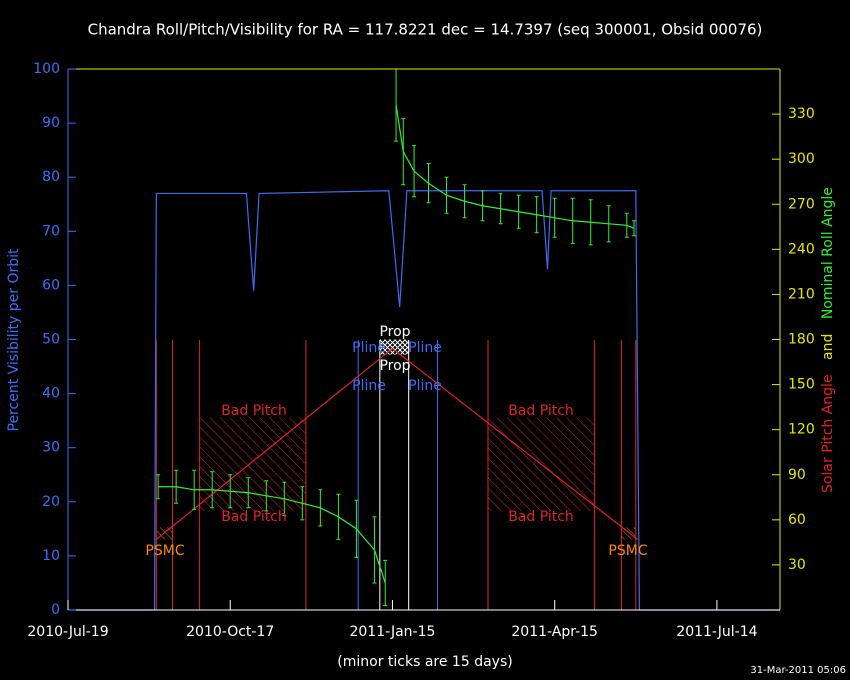  I want to click on y2-tick-label: 240, so click(801, 249).